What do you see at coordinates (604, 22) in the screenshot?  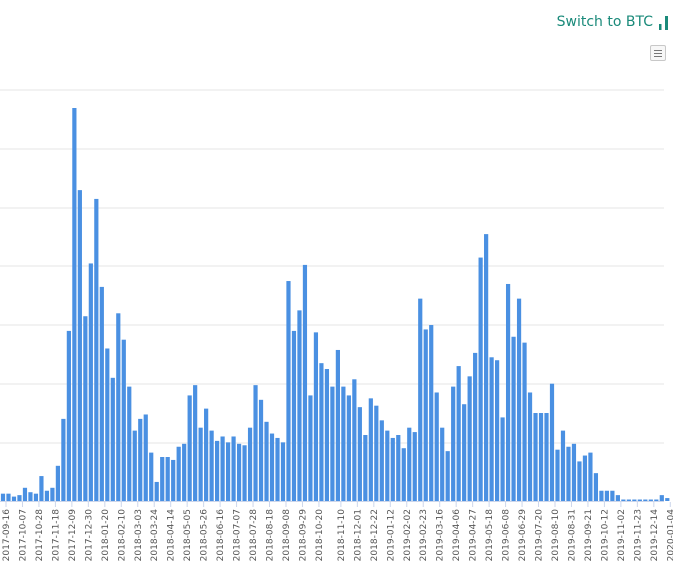 I see `switch-to-btc-link: Switch to BTC` at bounding box center [604, 22].